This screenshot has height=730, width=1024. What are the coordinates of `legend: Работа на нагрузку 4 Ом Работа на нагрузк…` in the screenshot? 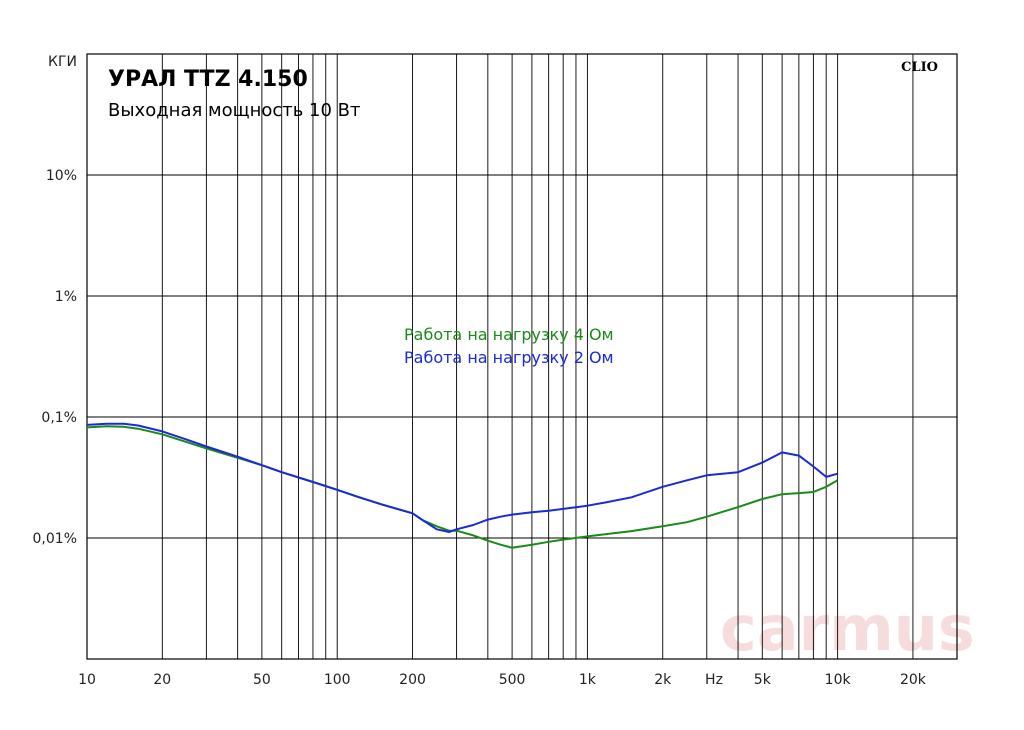 It's located at (509, 346).